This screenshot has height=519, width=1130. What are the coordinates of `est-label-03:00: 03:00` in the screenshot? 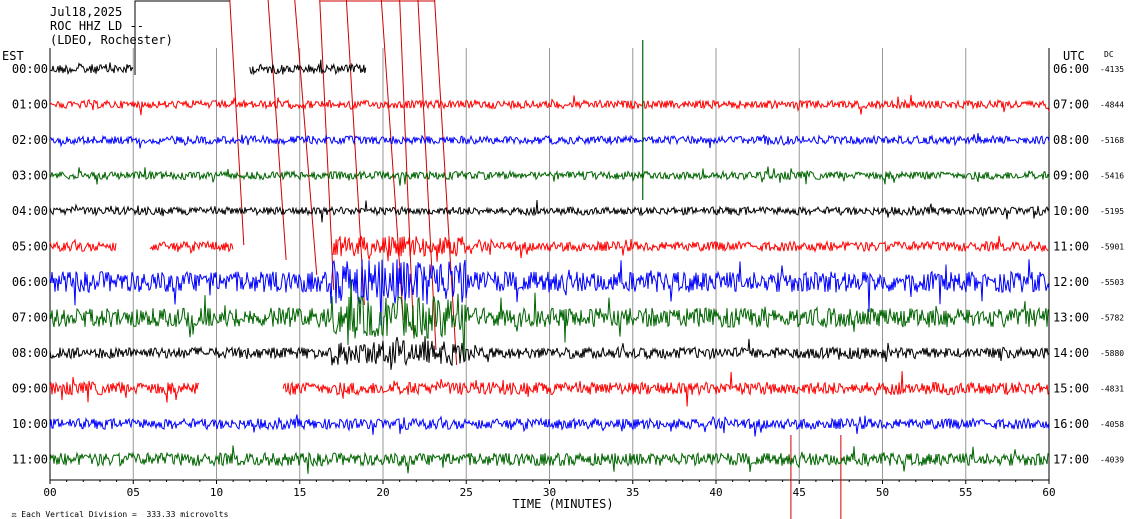 It's located at (30, 176).